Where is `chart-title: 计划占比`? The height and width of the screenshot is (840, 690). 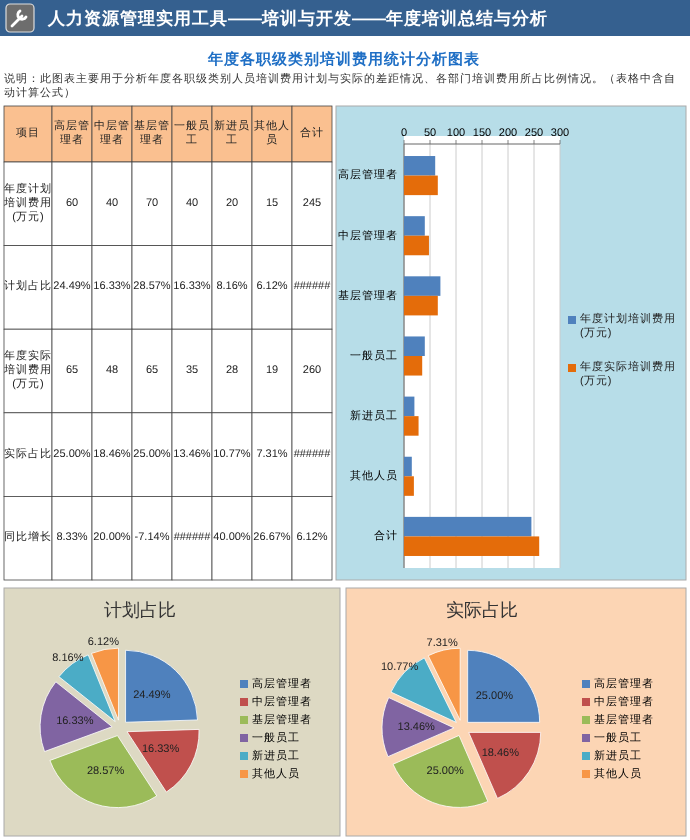 chart-title: 计划占比 is located at coordinates (140, 610).